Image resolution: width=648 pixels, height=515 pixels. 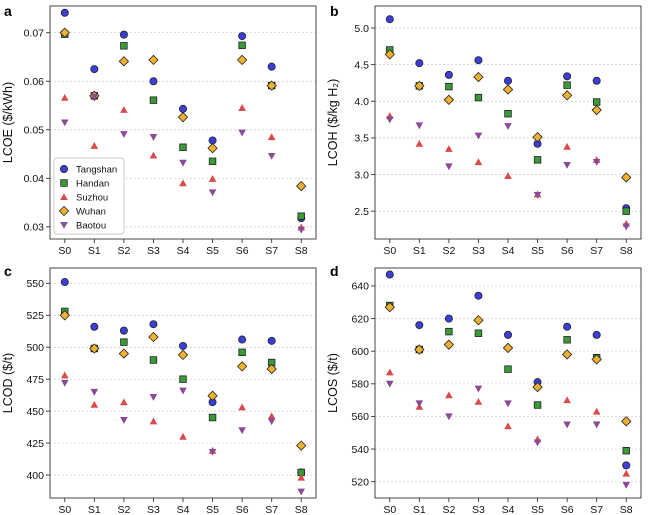 I want to click on y-tick-label: 0.07, so click(x=34, y=33).